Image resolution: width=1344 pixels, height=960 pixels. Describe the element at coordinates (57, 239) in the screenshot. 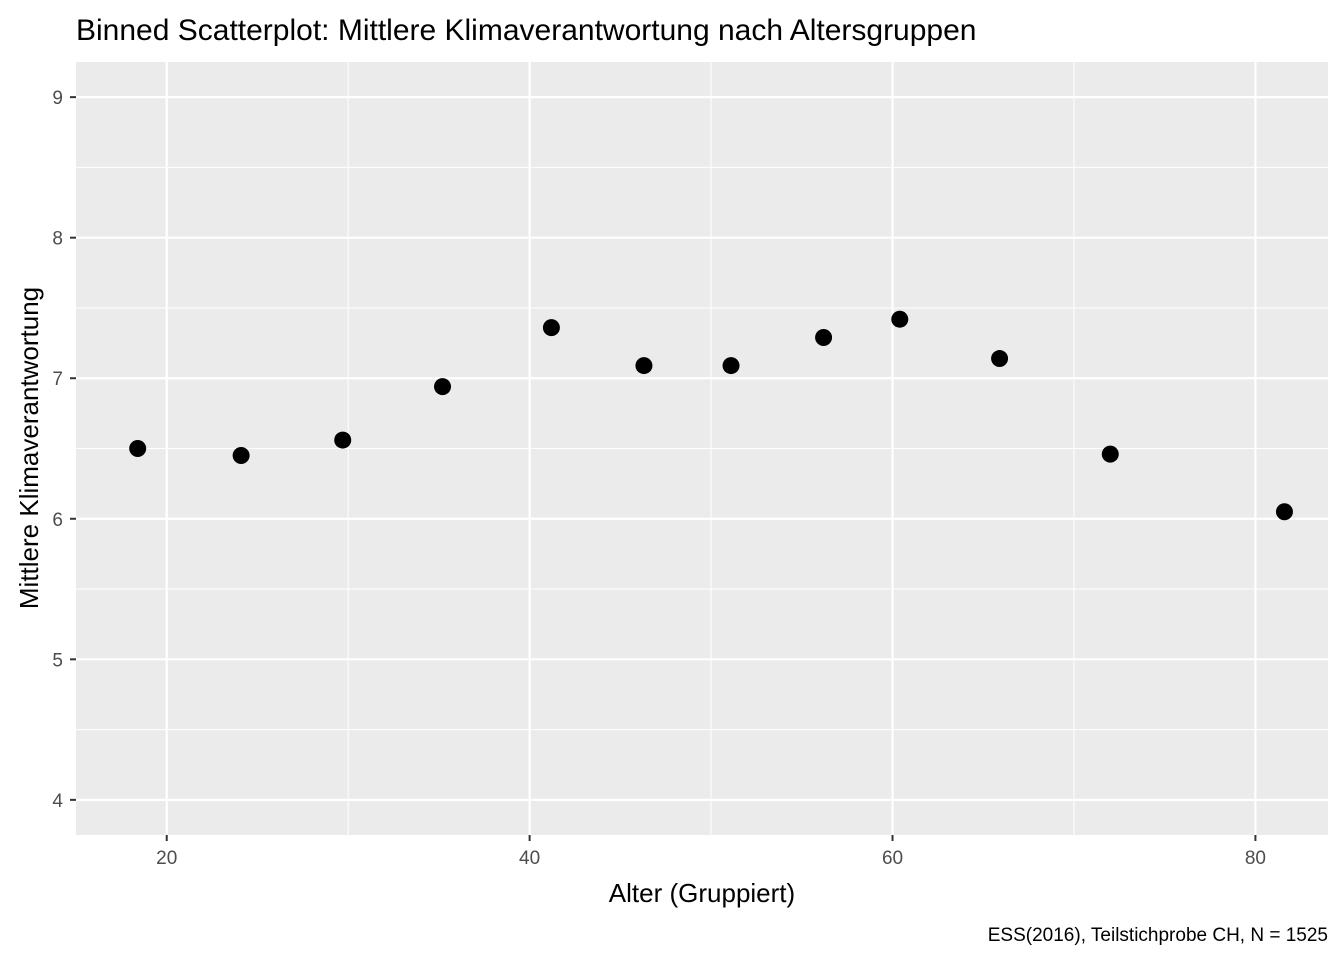

I see `y-tick-label: 8` at that location.